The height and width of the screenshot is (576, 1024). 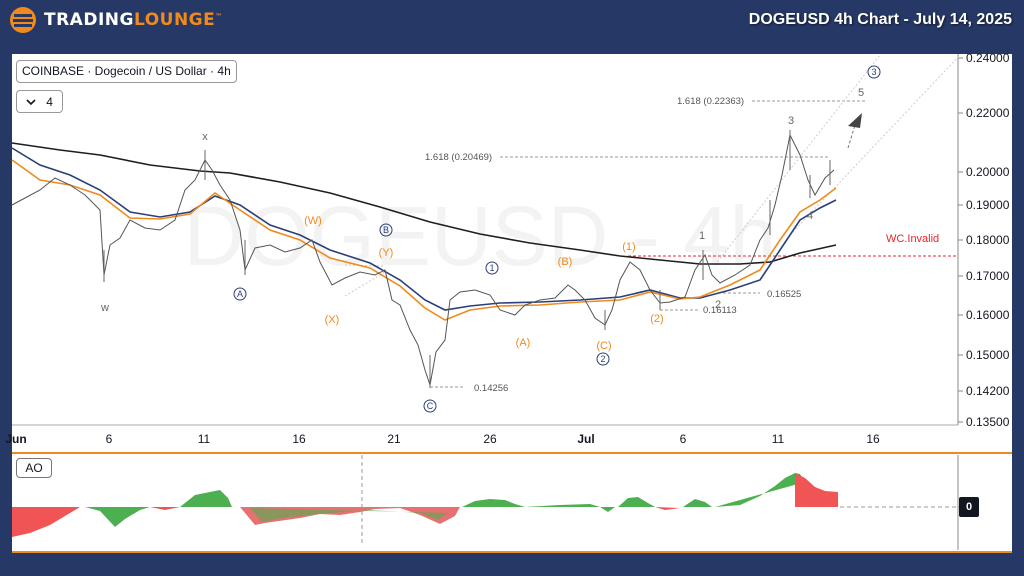 I want to click on watermark: DOGEUSD - 4h, so click(x=480, y=236).